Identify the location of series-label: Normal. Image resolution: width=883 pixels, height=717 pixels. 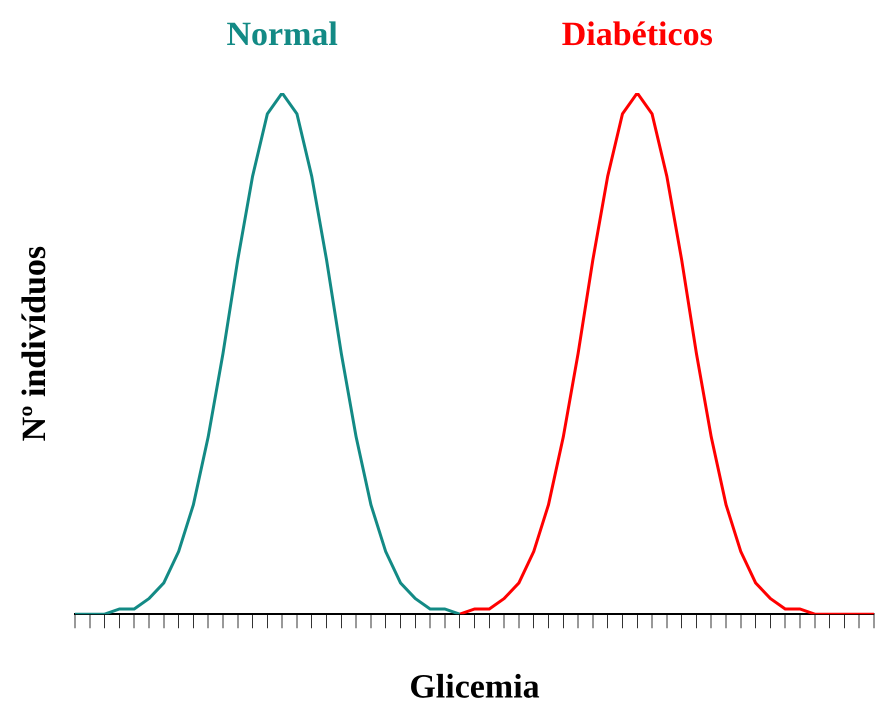
(282, 34).